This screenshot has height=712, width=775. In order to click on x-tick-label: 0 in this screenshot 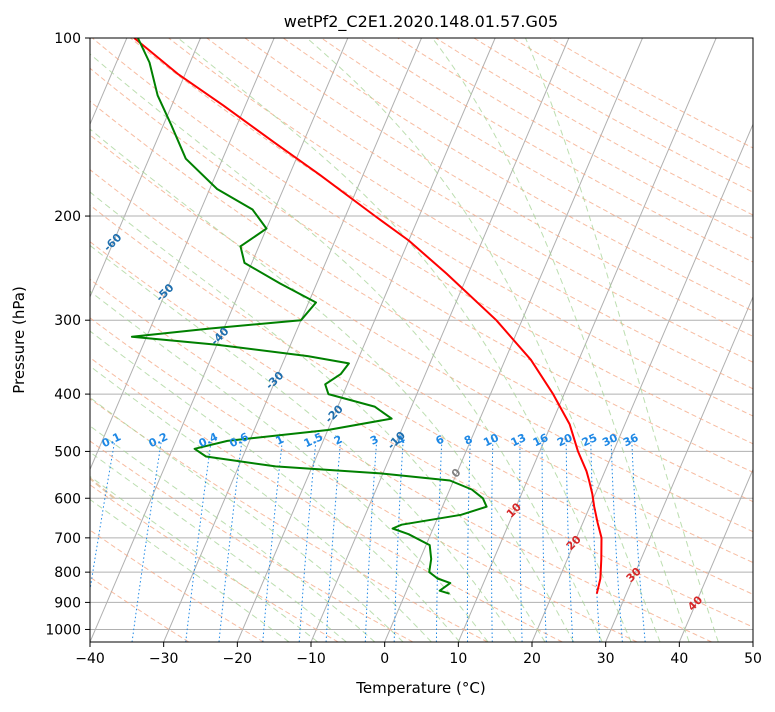, I will do `click(384, 659)`.